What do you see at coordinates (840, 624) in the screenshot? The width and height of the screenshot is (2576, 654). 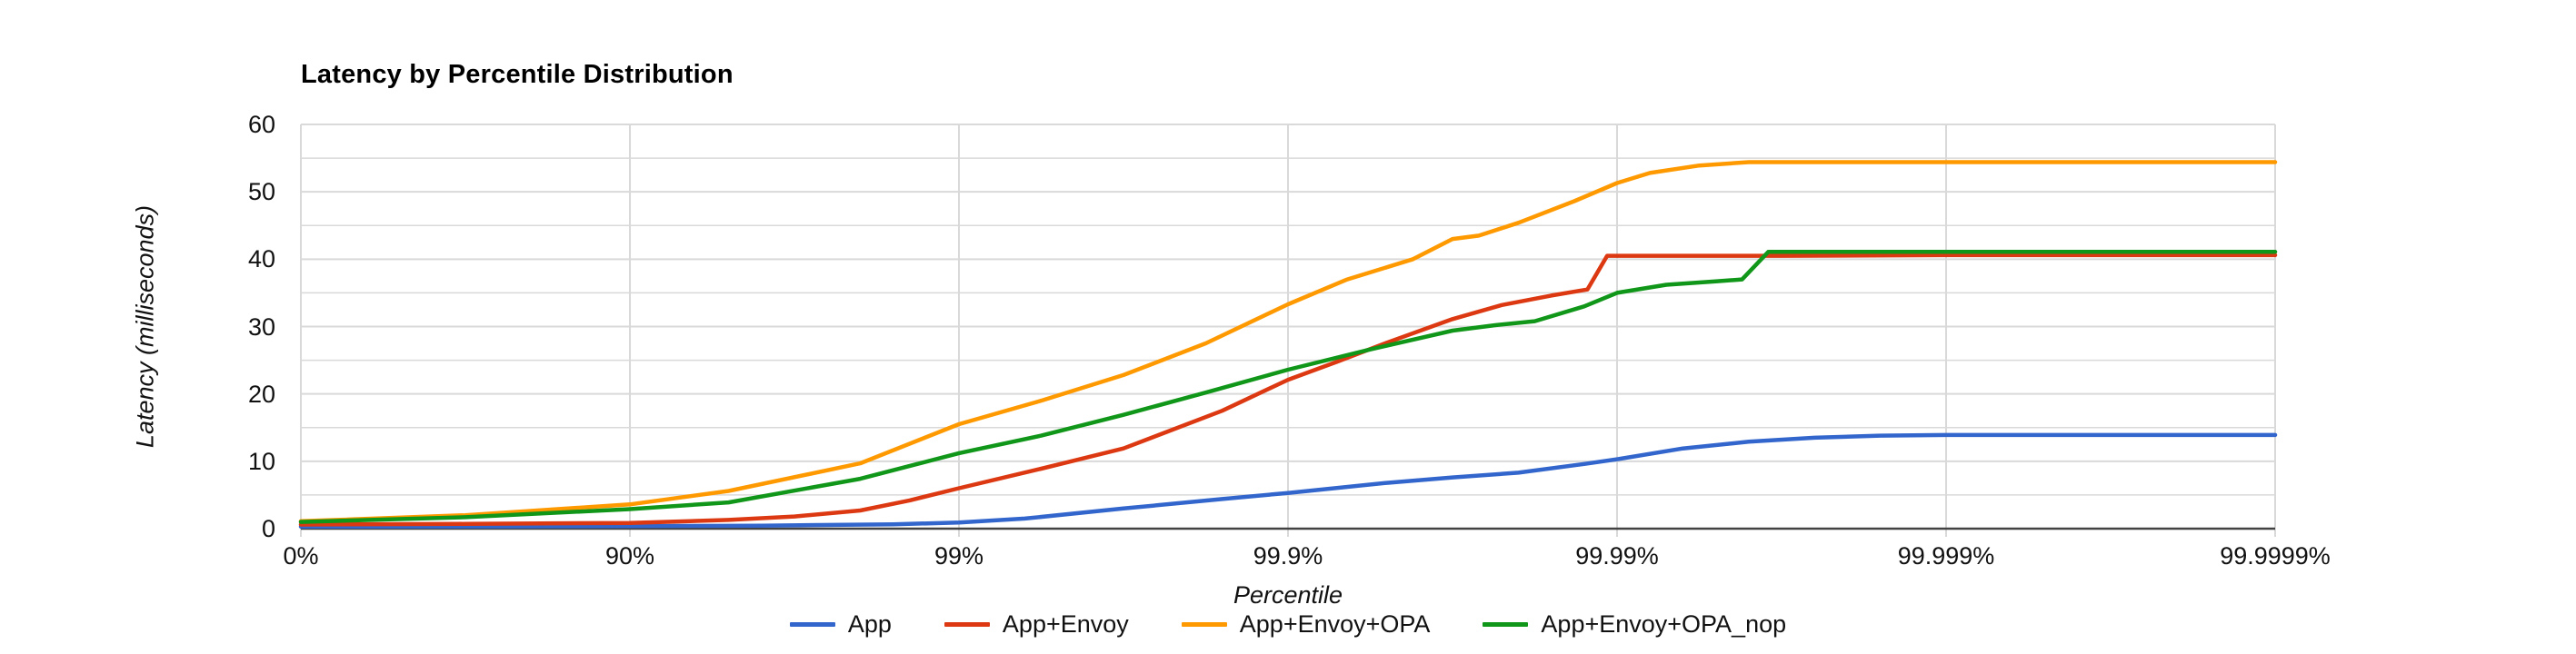 I see `legend-item-app: App` at bounding box center [840, 624].